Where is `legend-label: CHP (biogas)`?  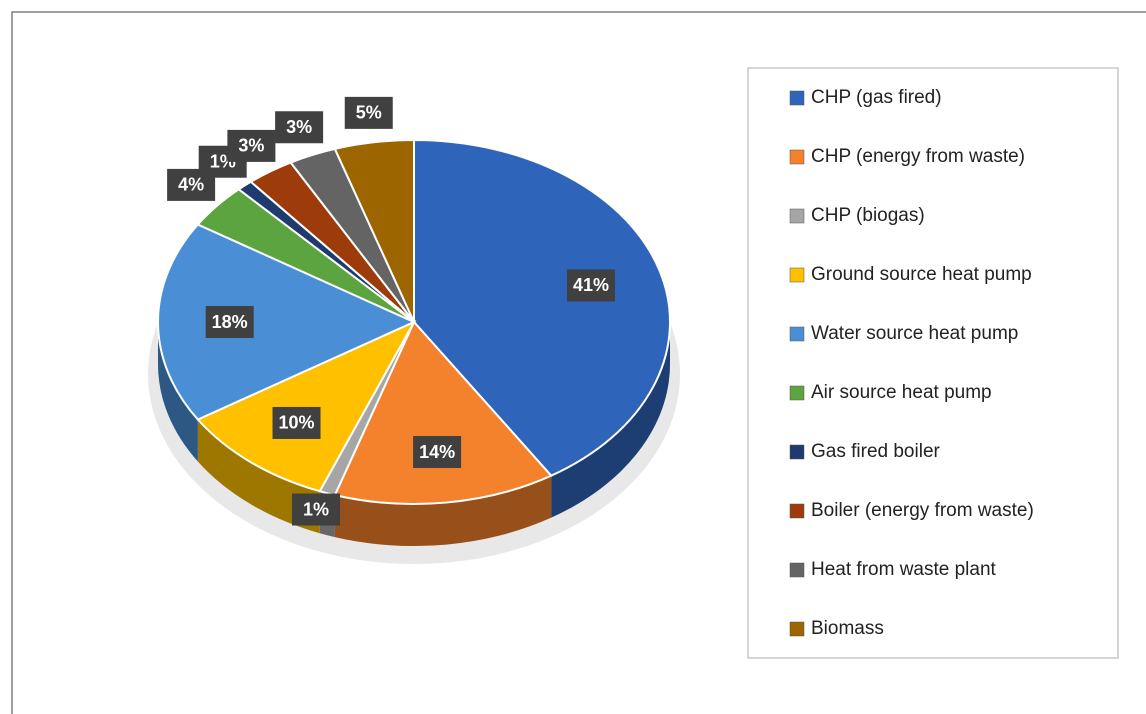 legend-label: CHP (biogas) is located at coordinates (868, 215).